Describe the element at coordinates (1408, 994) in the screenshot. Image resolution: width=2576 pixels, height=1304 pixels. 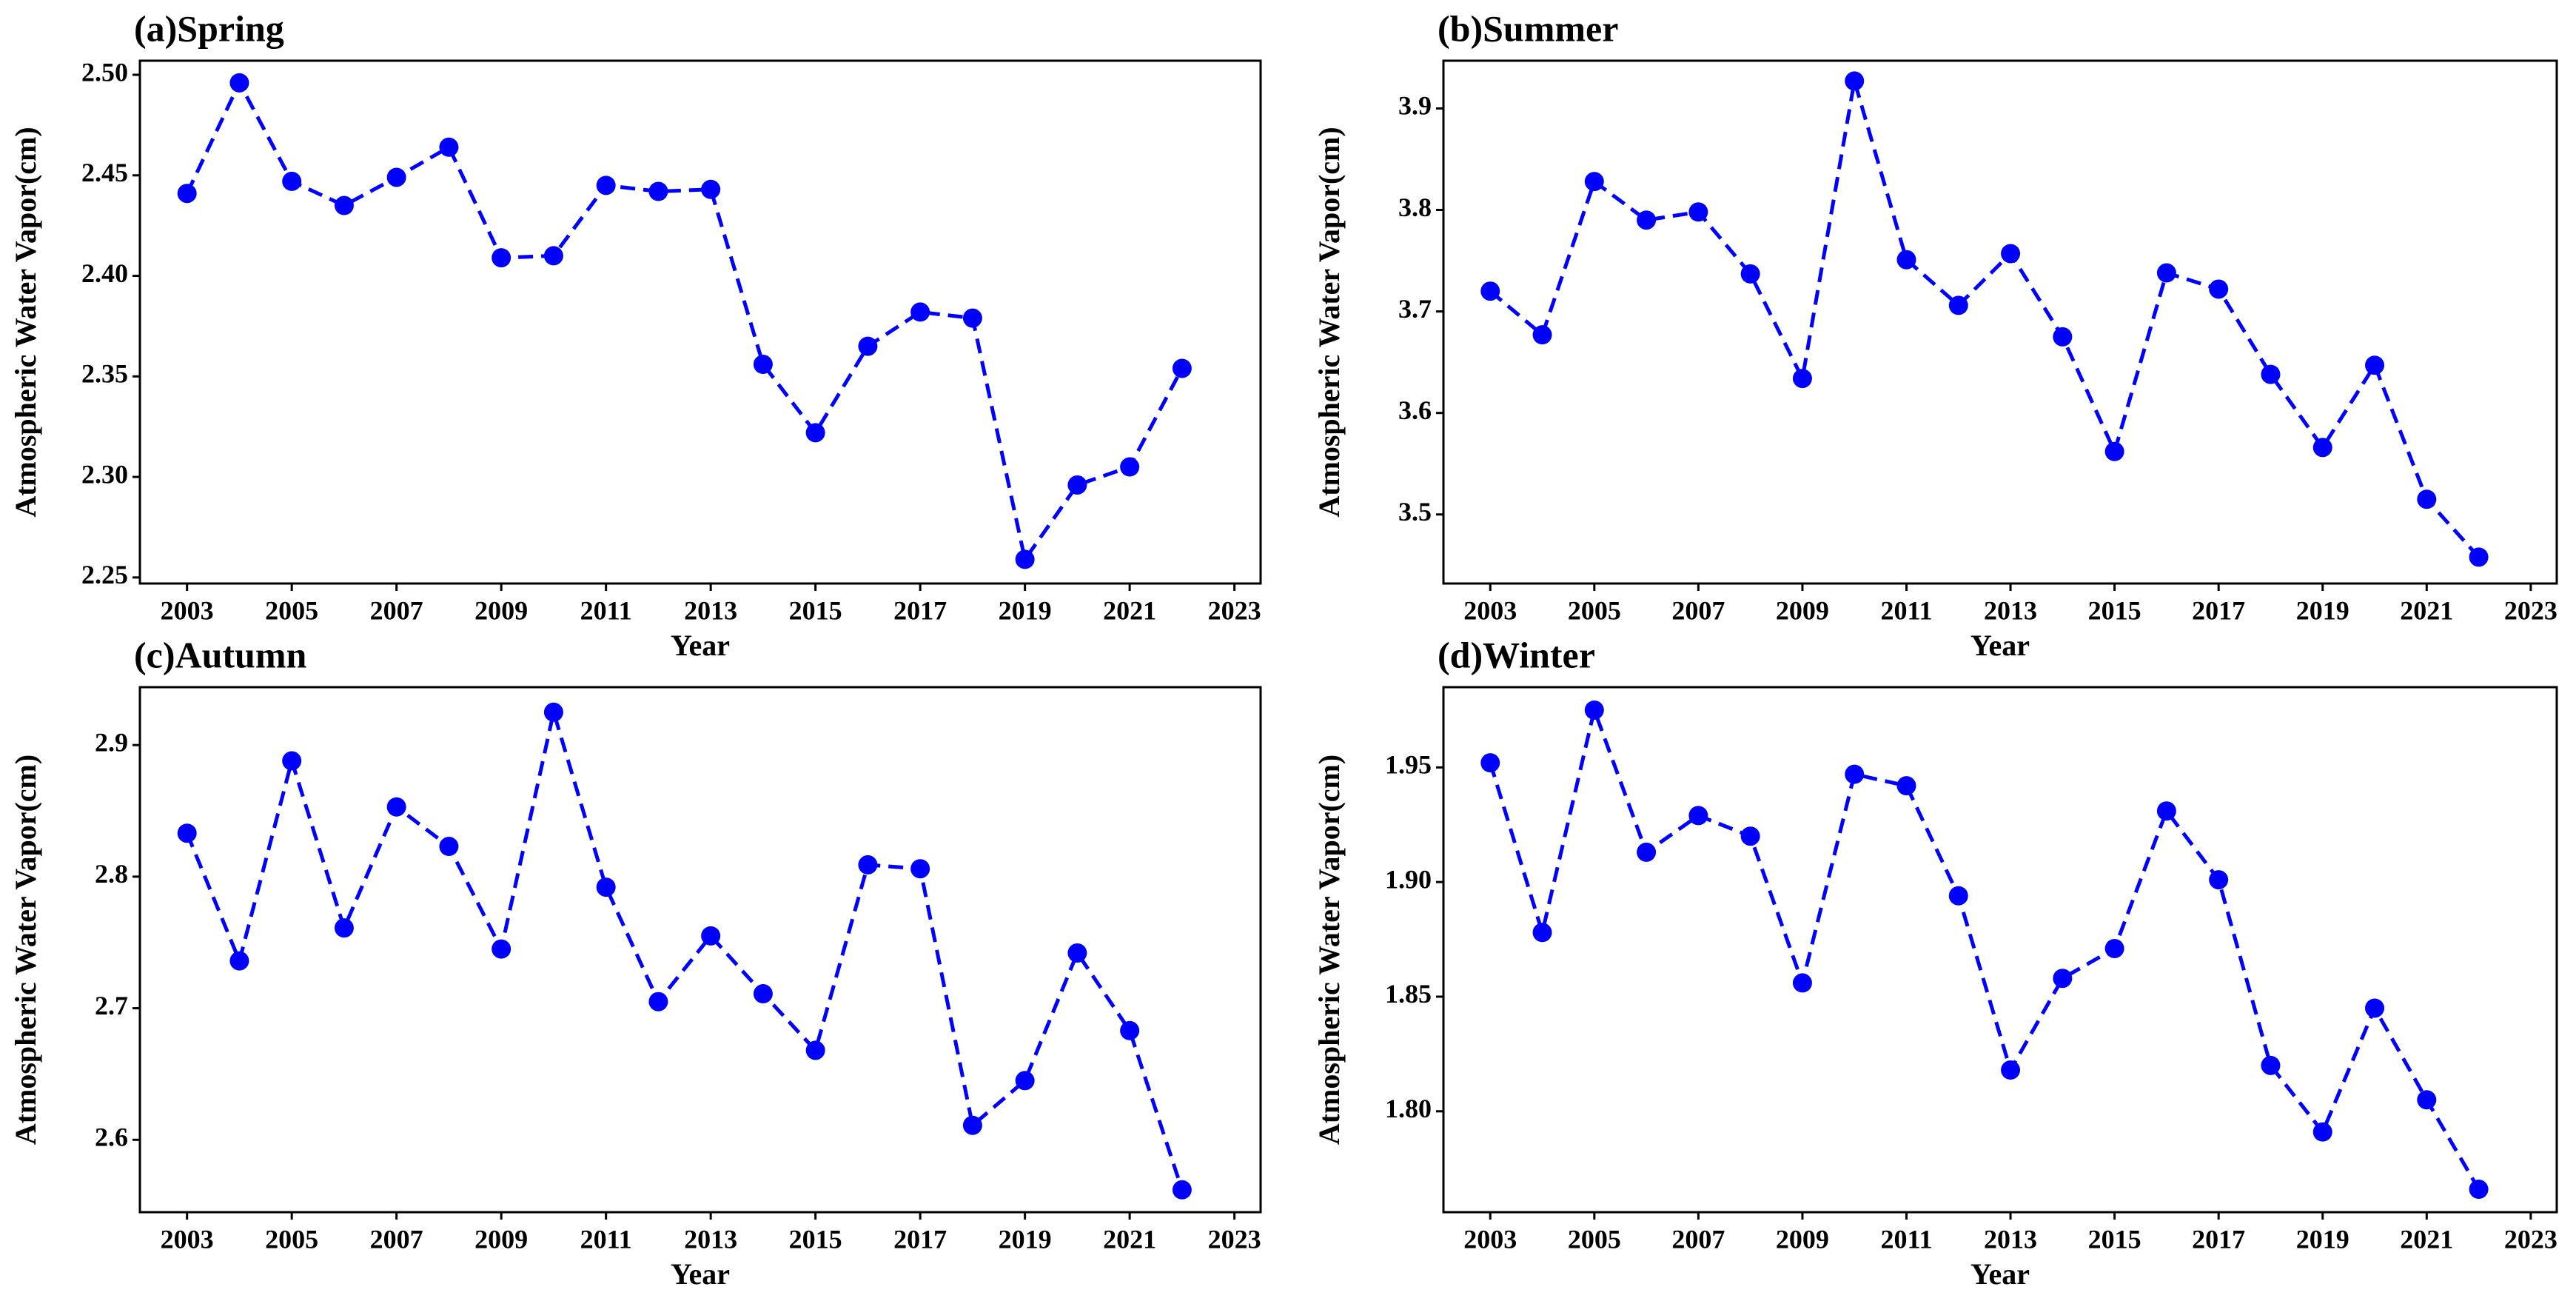
I see `y-tick-label: 1.85` at that location.